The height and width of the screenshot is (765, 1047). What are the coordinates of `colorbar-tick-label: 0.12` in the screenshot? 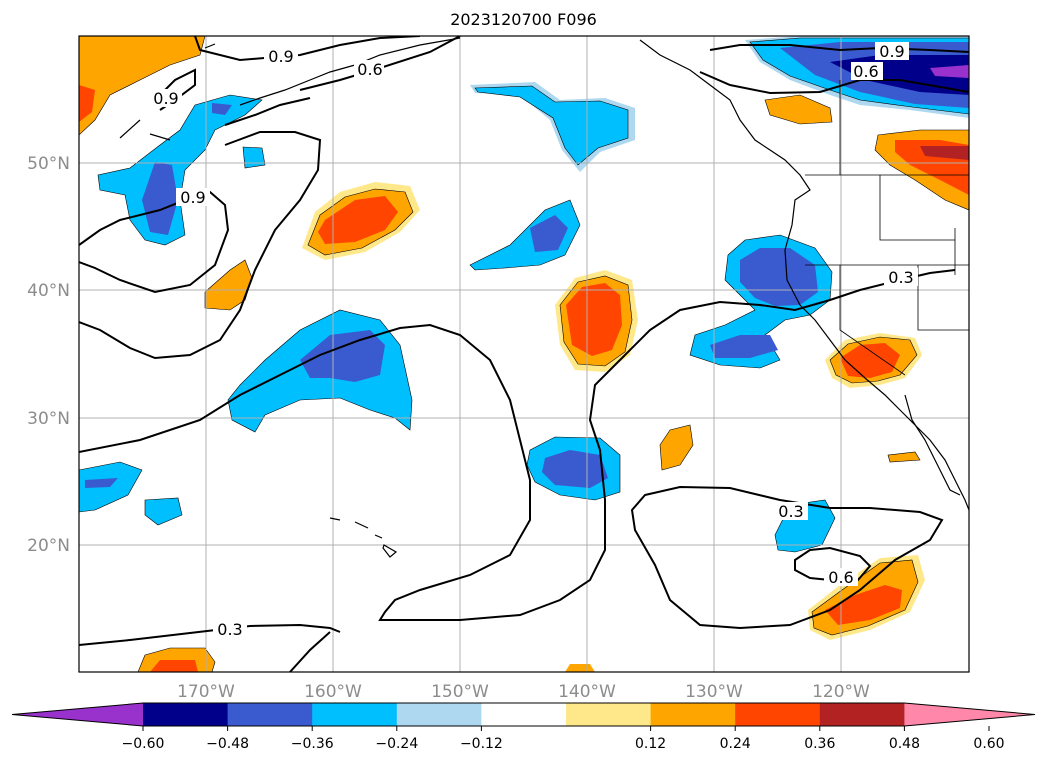 It's located at (650, 744).